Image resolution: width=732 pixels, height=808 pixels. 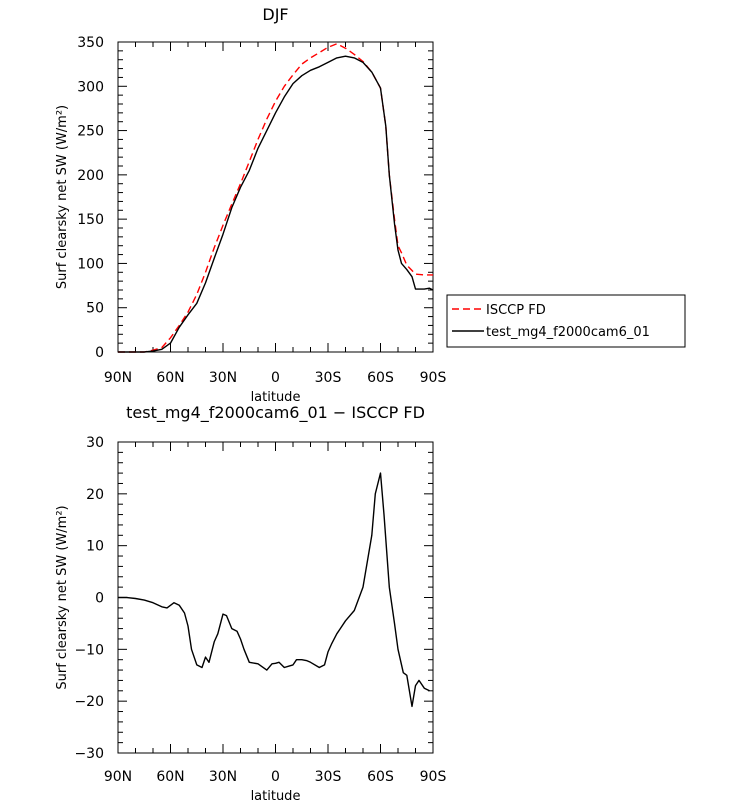 What do you see at coordinates (95, 443) in the screenshot?
I see `y-tick-label: 30` at bounding box center [95, 443].